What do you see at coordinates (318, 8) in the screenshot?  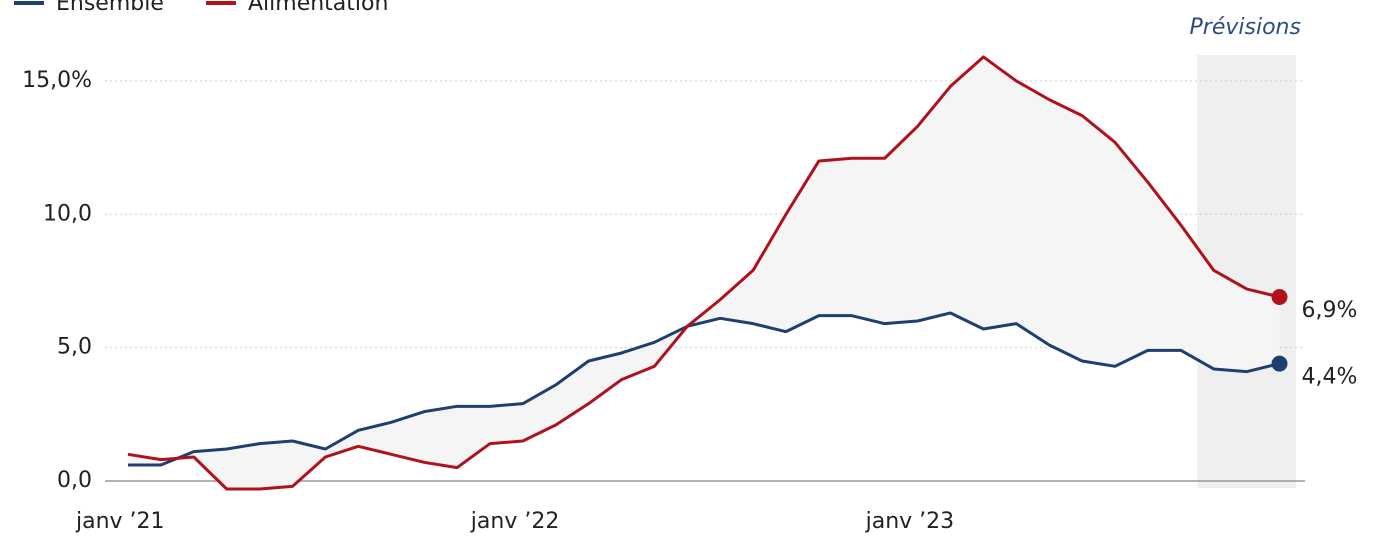 I see `legend-label: Alimentation` at bounding box center [318, 8].